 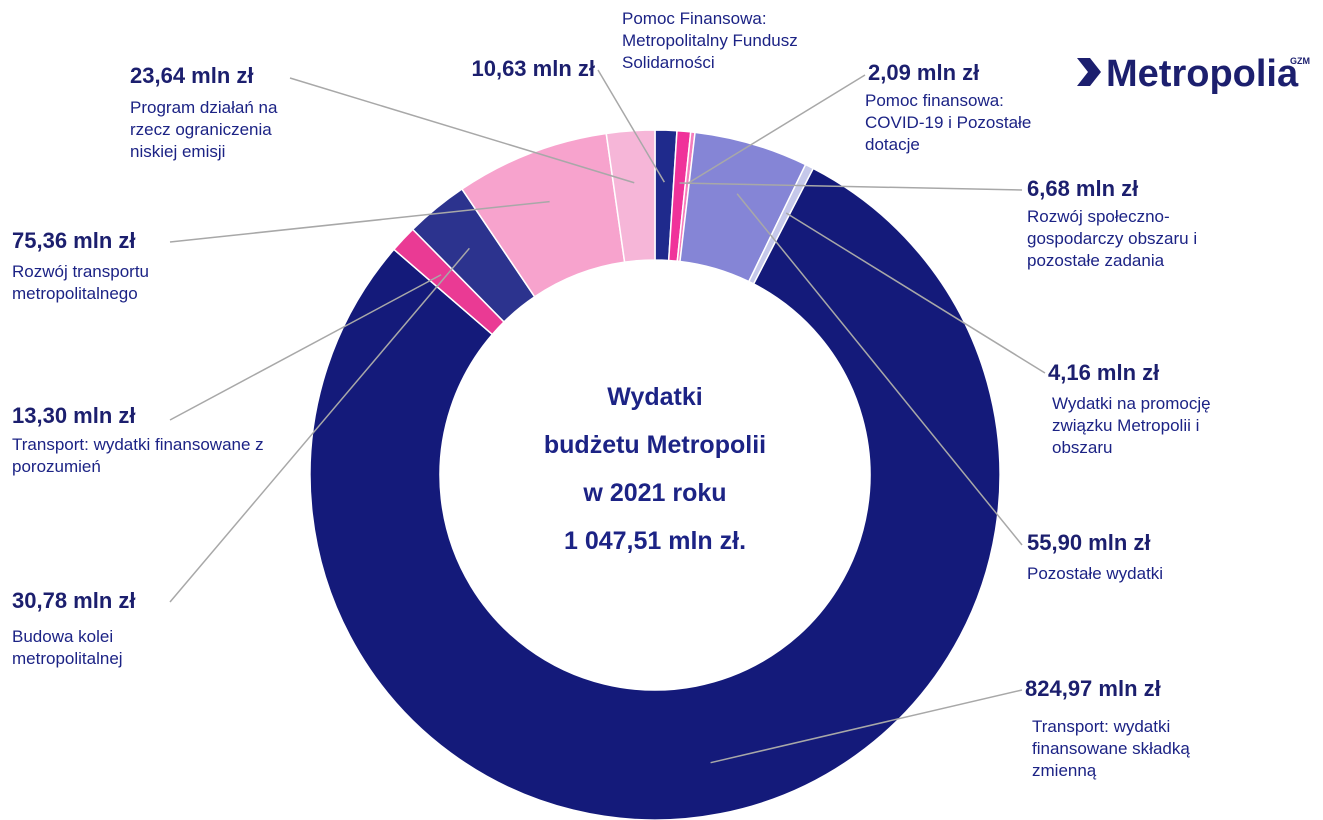 What do you see at coordinates (1093, 688) in the screenshot?
I see `value-label: 824,97 mln zł` at bounding box center [1093, 688].